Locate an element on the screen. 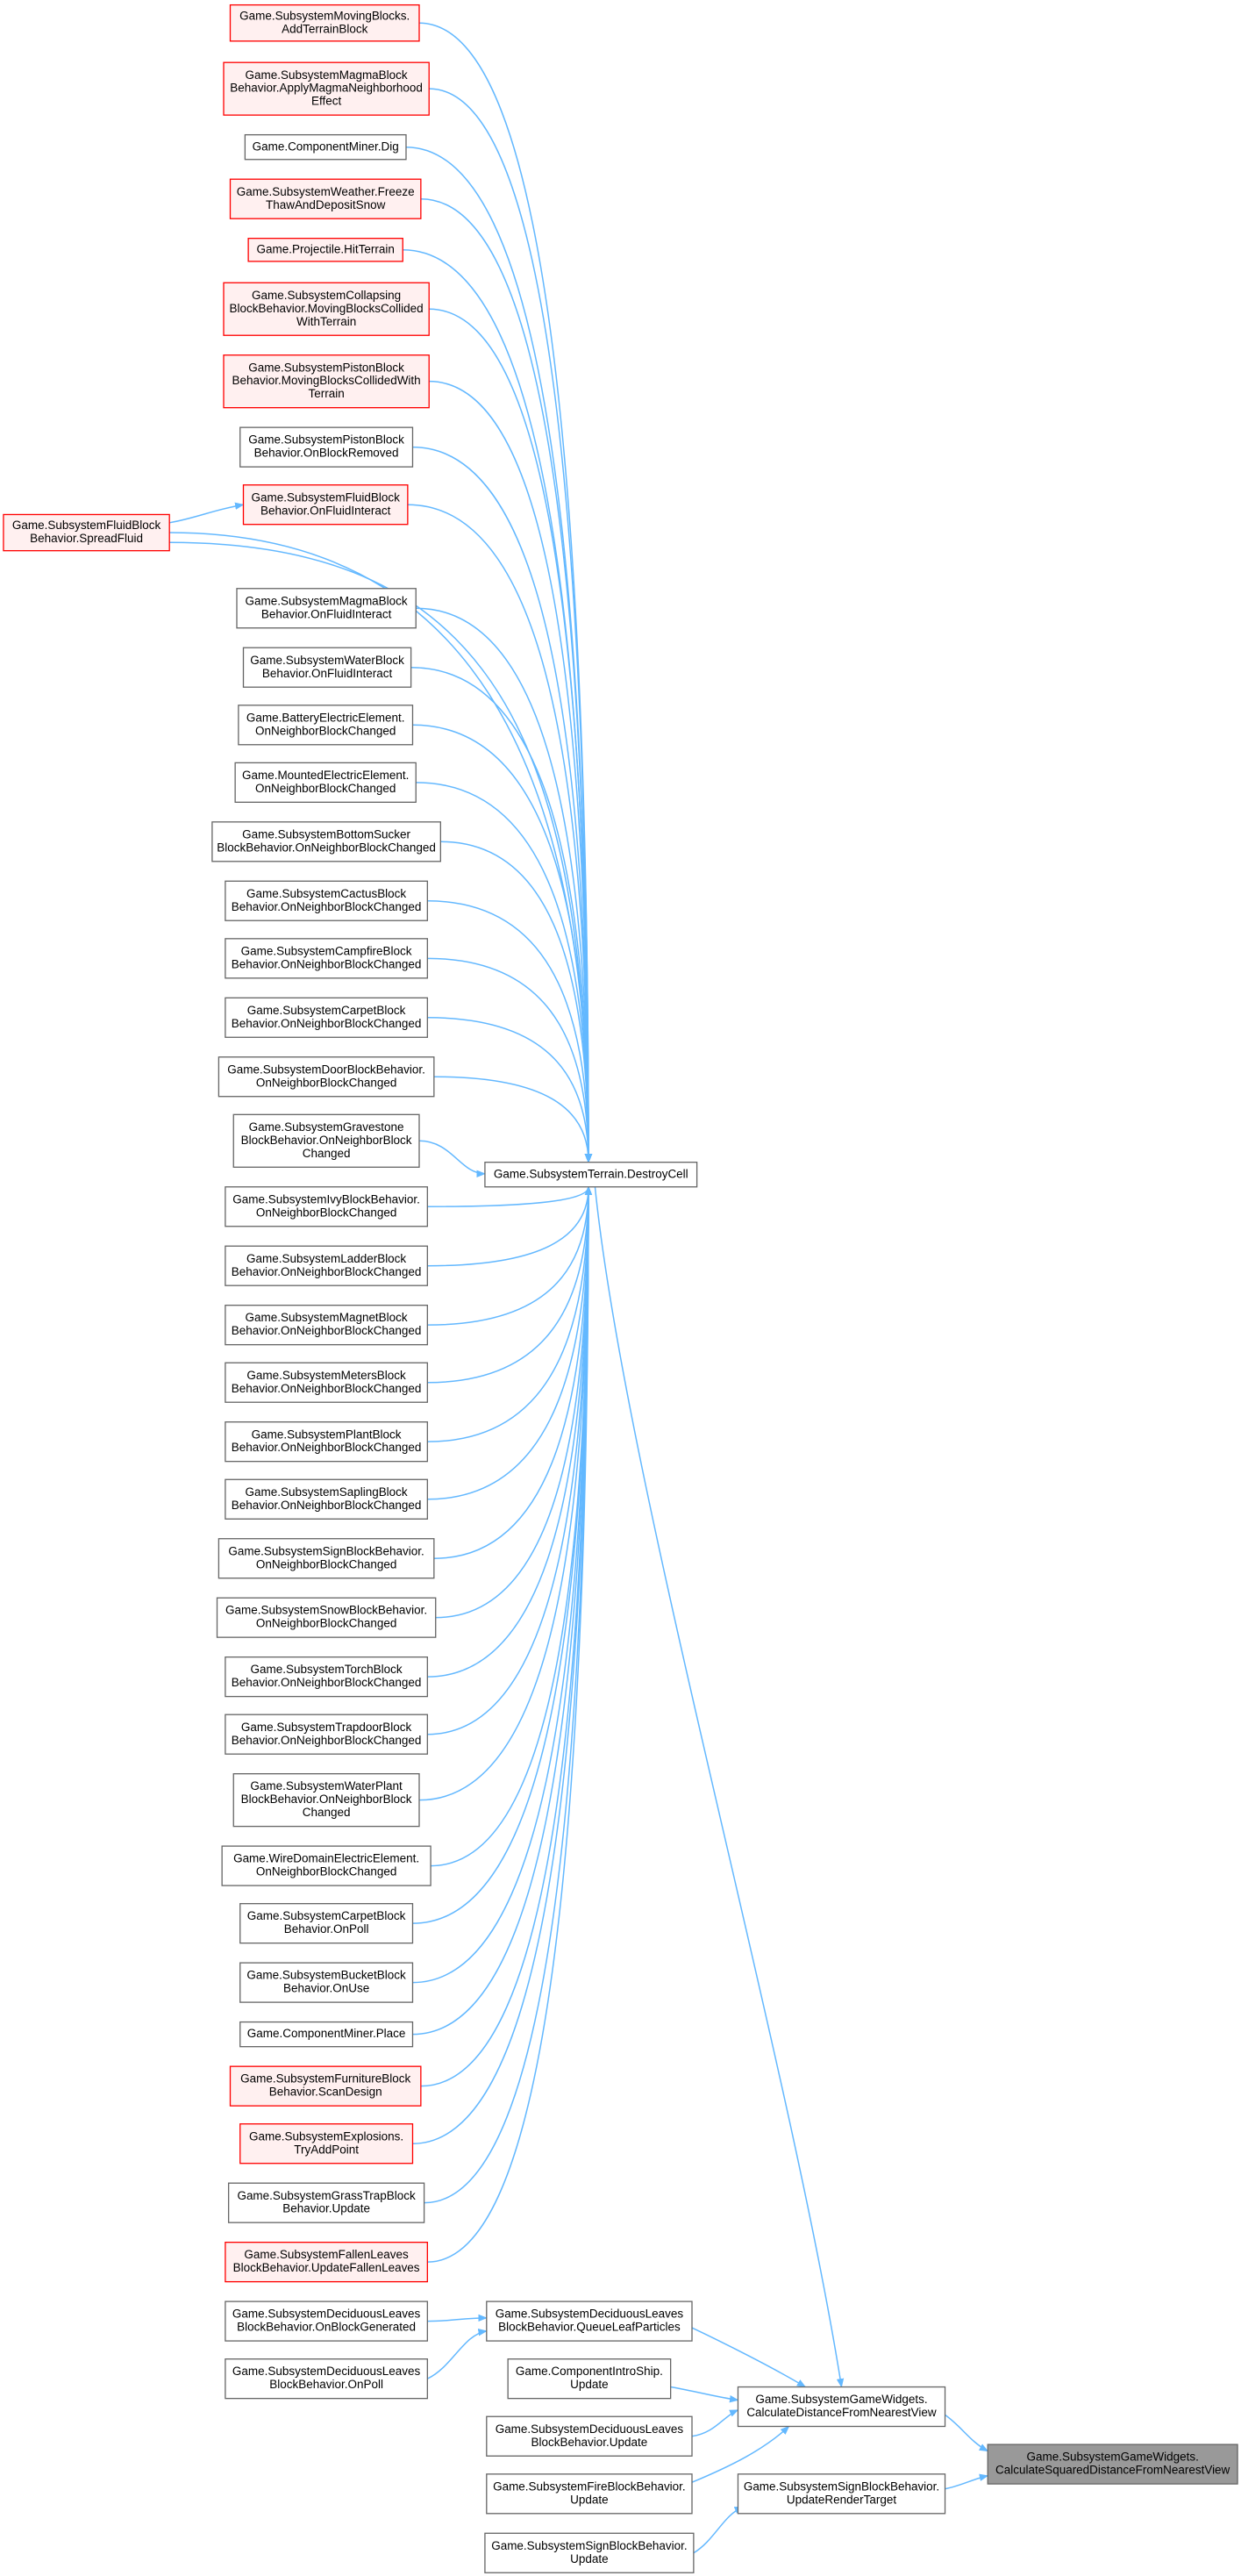 This screenshot has width=1241, height=2576. node-label: Changed is located at coordinates (327, 1153).